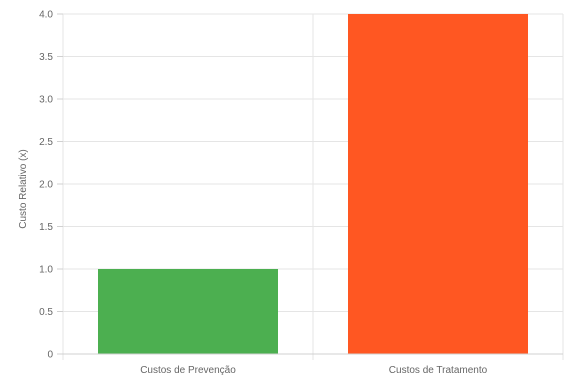 The image size is (573, 378). What do you see at coordinates (438, 370) in the screenshot?
I see `x-tick-label: Custos de Tratamento` at bounding box center [438, 370].